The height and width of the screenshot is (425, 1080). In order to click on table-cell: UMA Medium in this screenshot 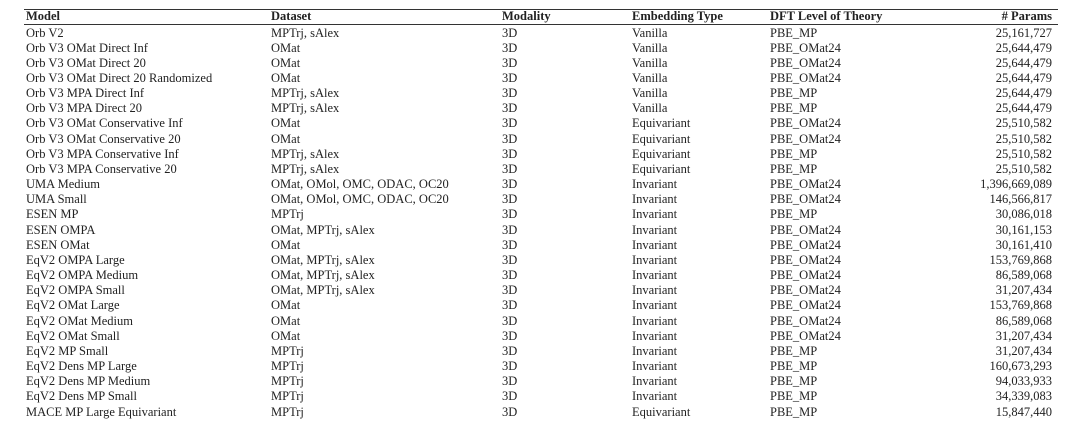, I will do `click(63, 184)`.